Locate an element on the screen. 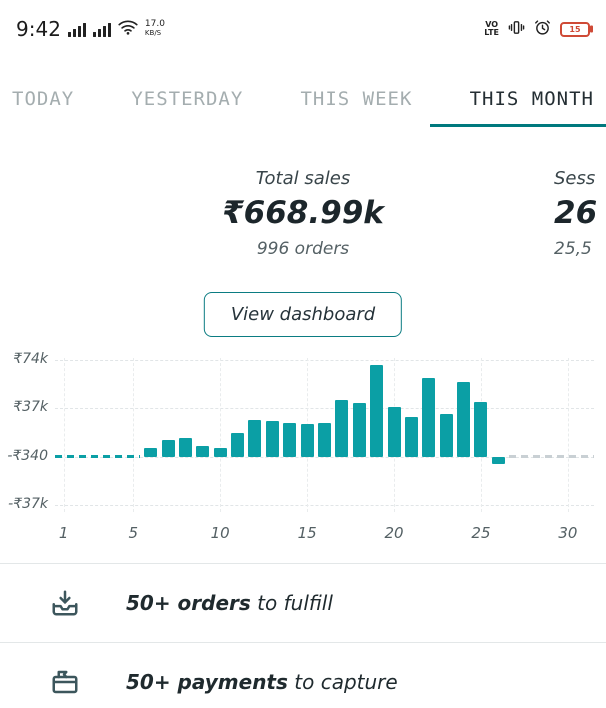 The height and width of the screenshot is (708, 606). chart-x-tick-label: 15 is located at coordinates (307, 533).